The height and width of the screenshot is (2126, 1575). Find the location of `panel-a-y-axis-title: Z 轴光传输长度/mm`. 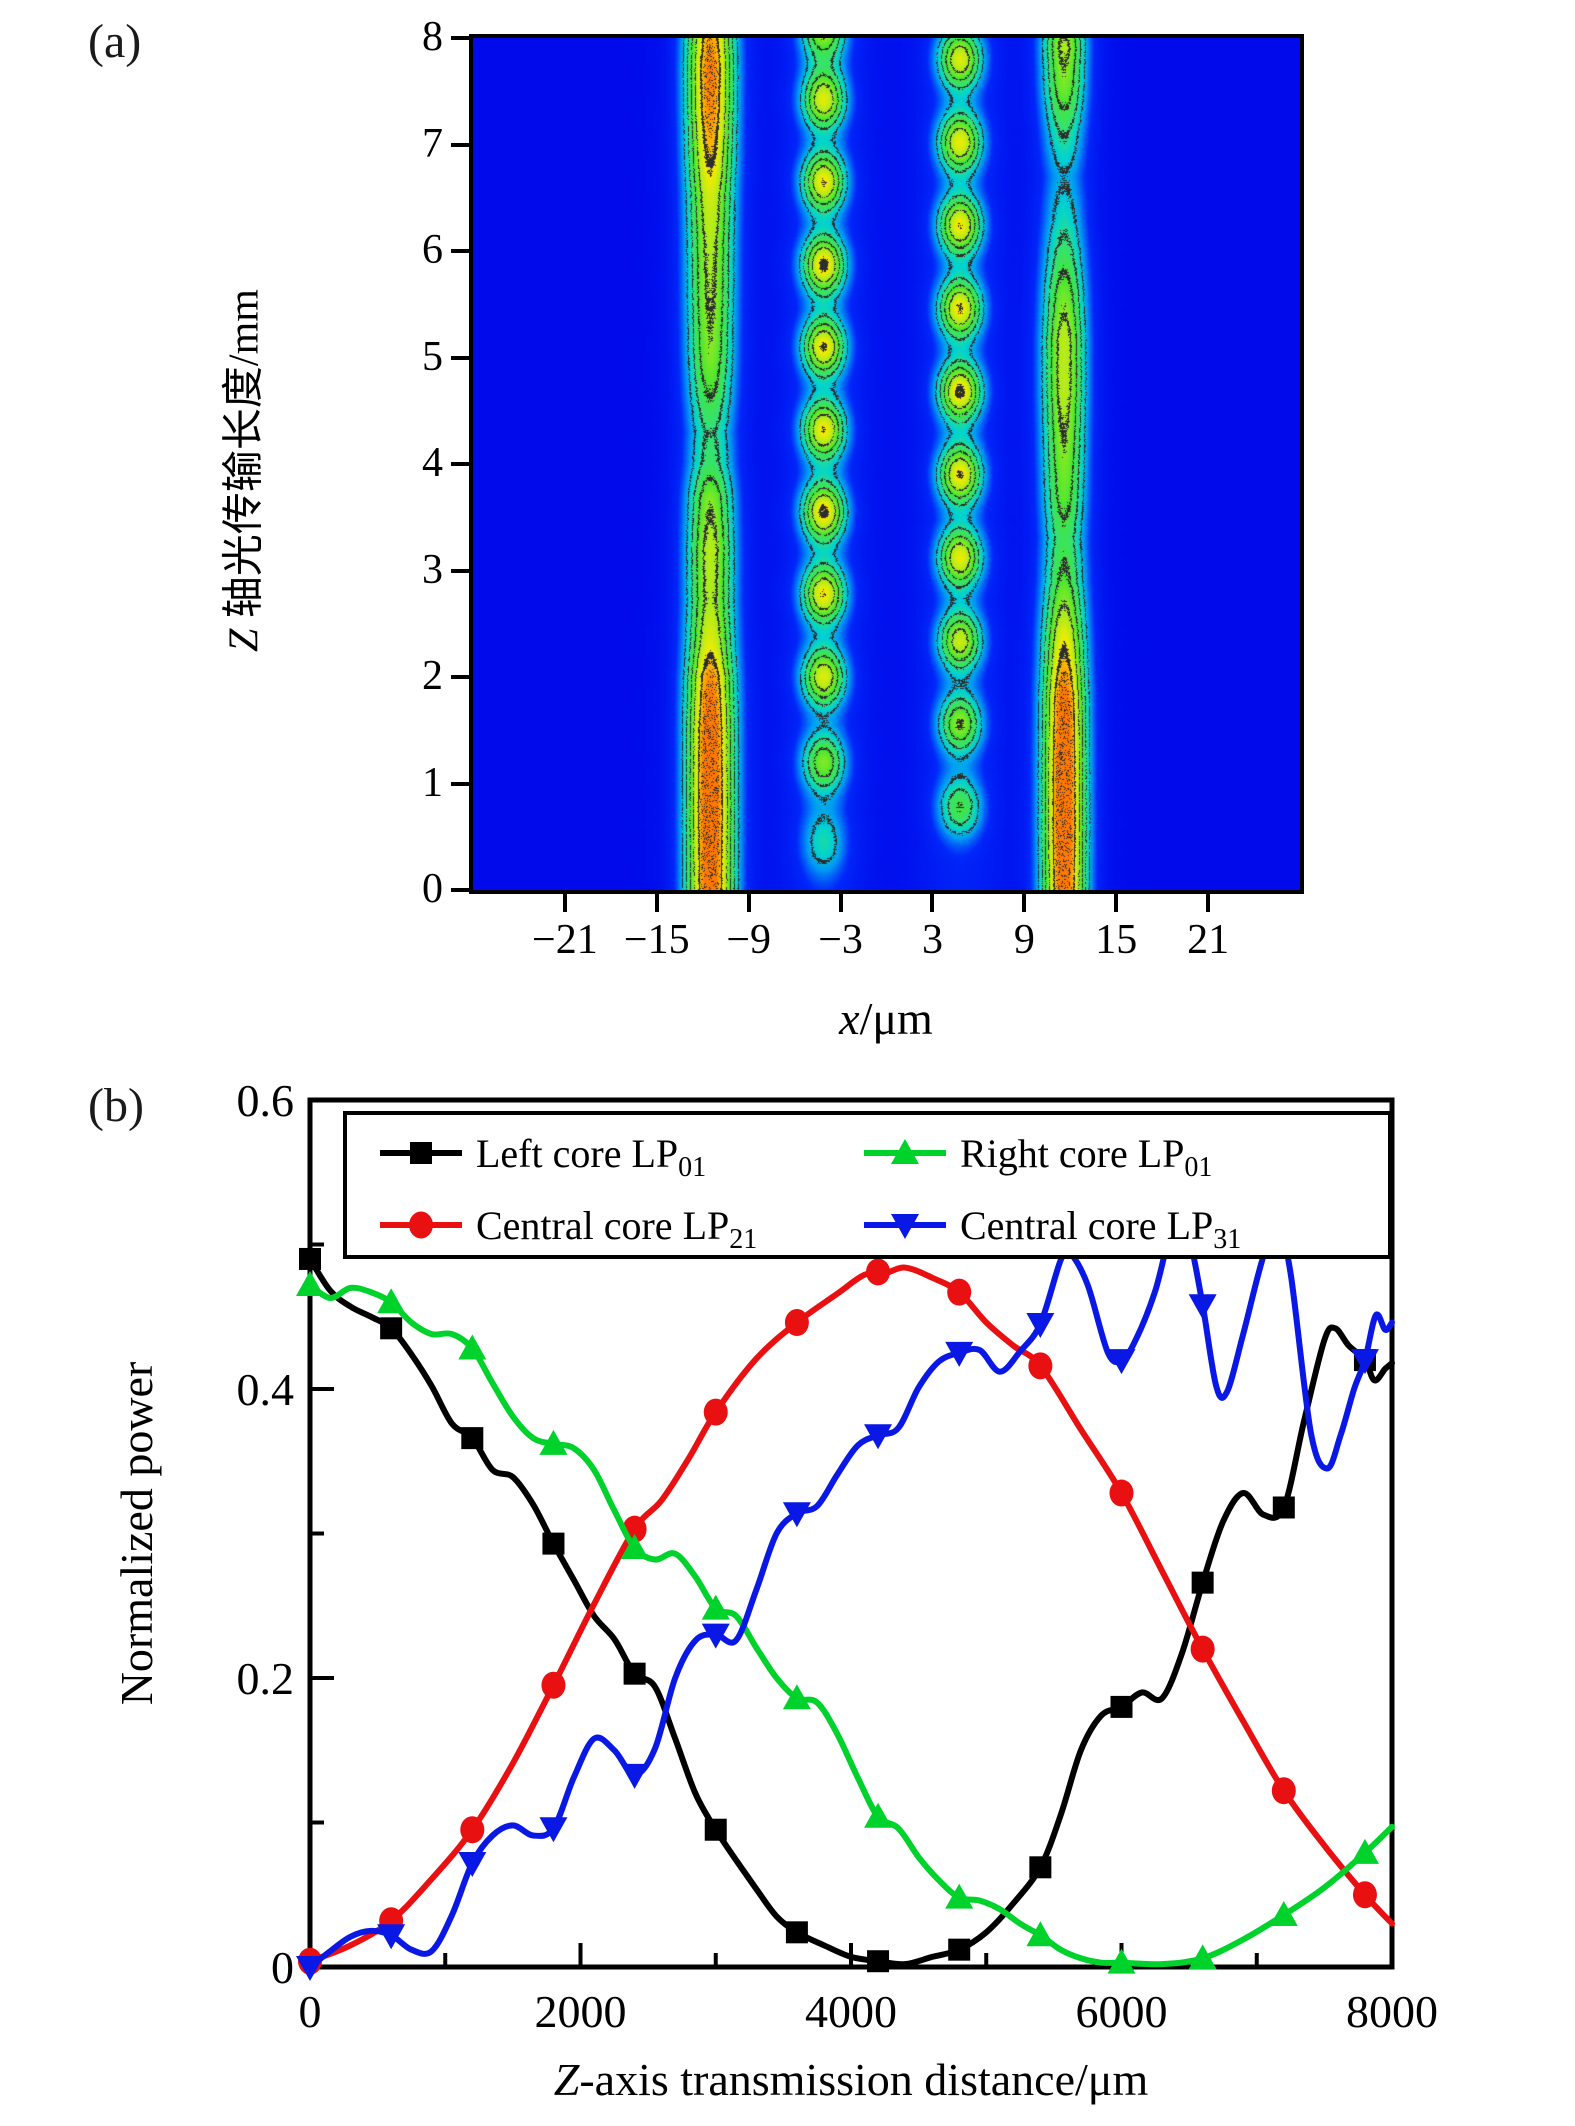

panel-a-y-axis-title: Z 轴光传输长度/mm is located at coordinates (244, 470).